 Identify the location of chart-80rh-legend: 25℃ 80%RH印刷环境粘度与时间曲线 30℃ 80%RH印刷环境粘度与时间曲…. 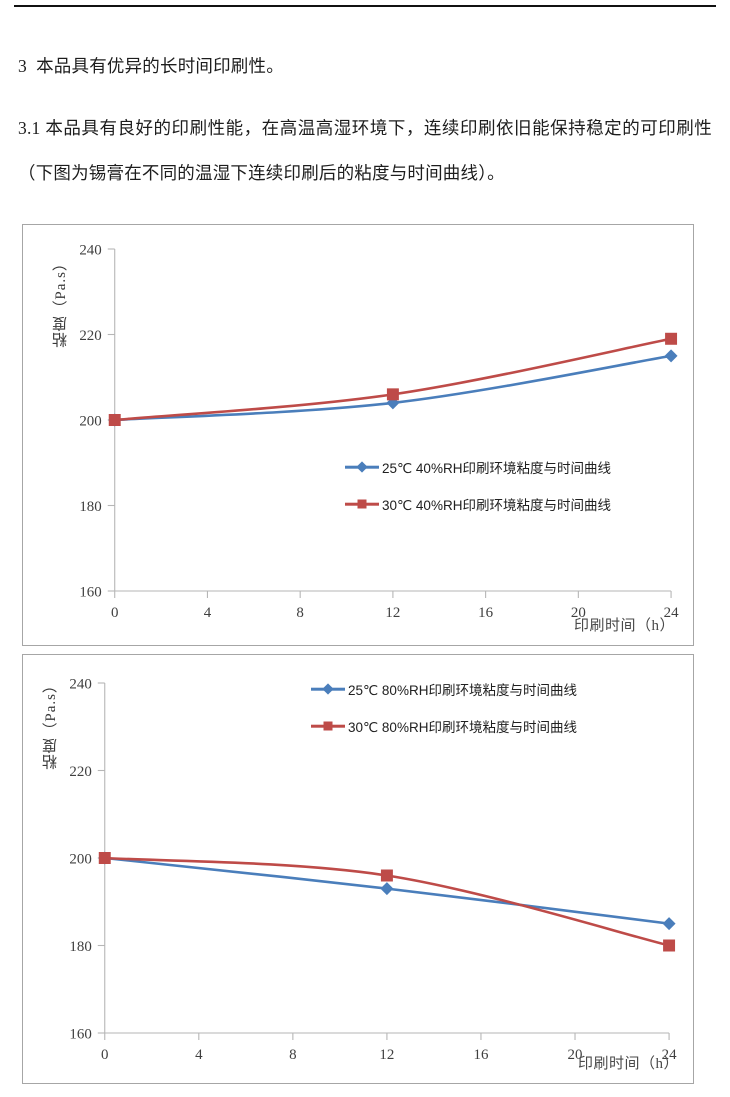
(444, 707).